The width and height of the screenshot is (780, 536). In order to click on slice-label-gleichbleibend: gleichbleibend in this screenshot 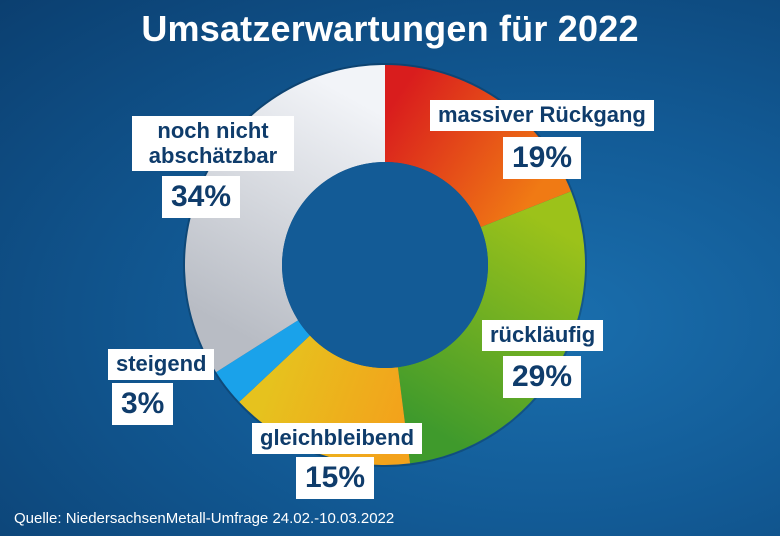, I will do `click(337, 438)`.